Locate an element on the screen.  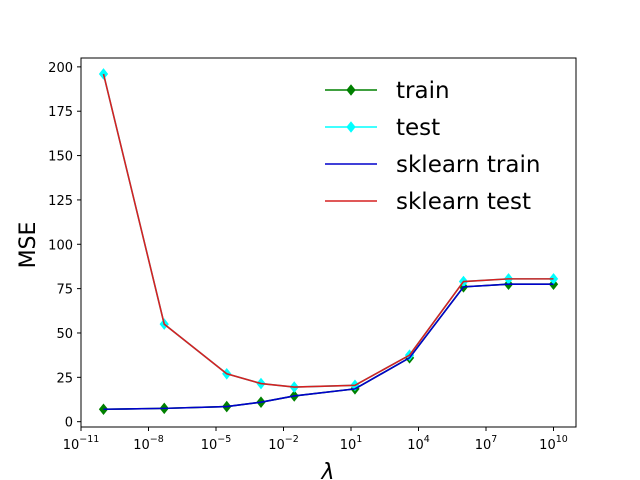
x-tick-label: 10⁴ is located at coordinates (418, 443).